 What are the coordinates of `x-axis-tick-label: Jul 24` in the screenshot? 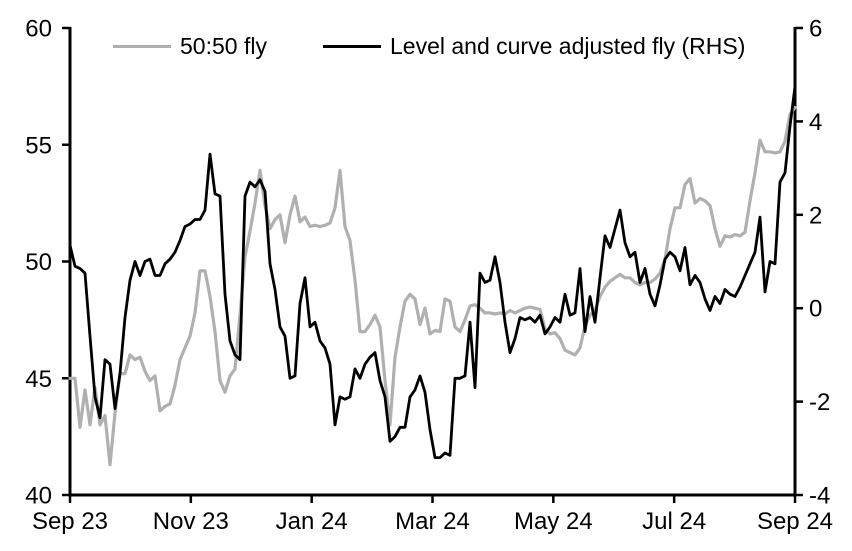 It's located at (674, 521).